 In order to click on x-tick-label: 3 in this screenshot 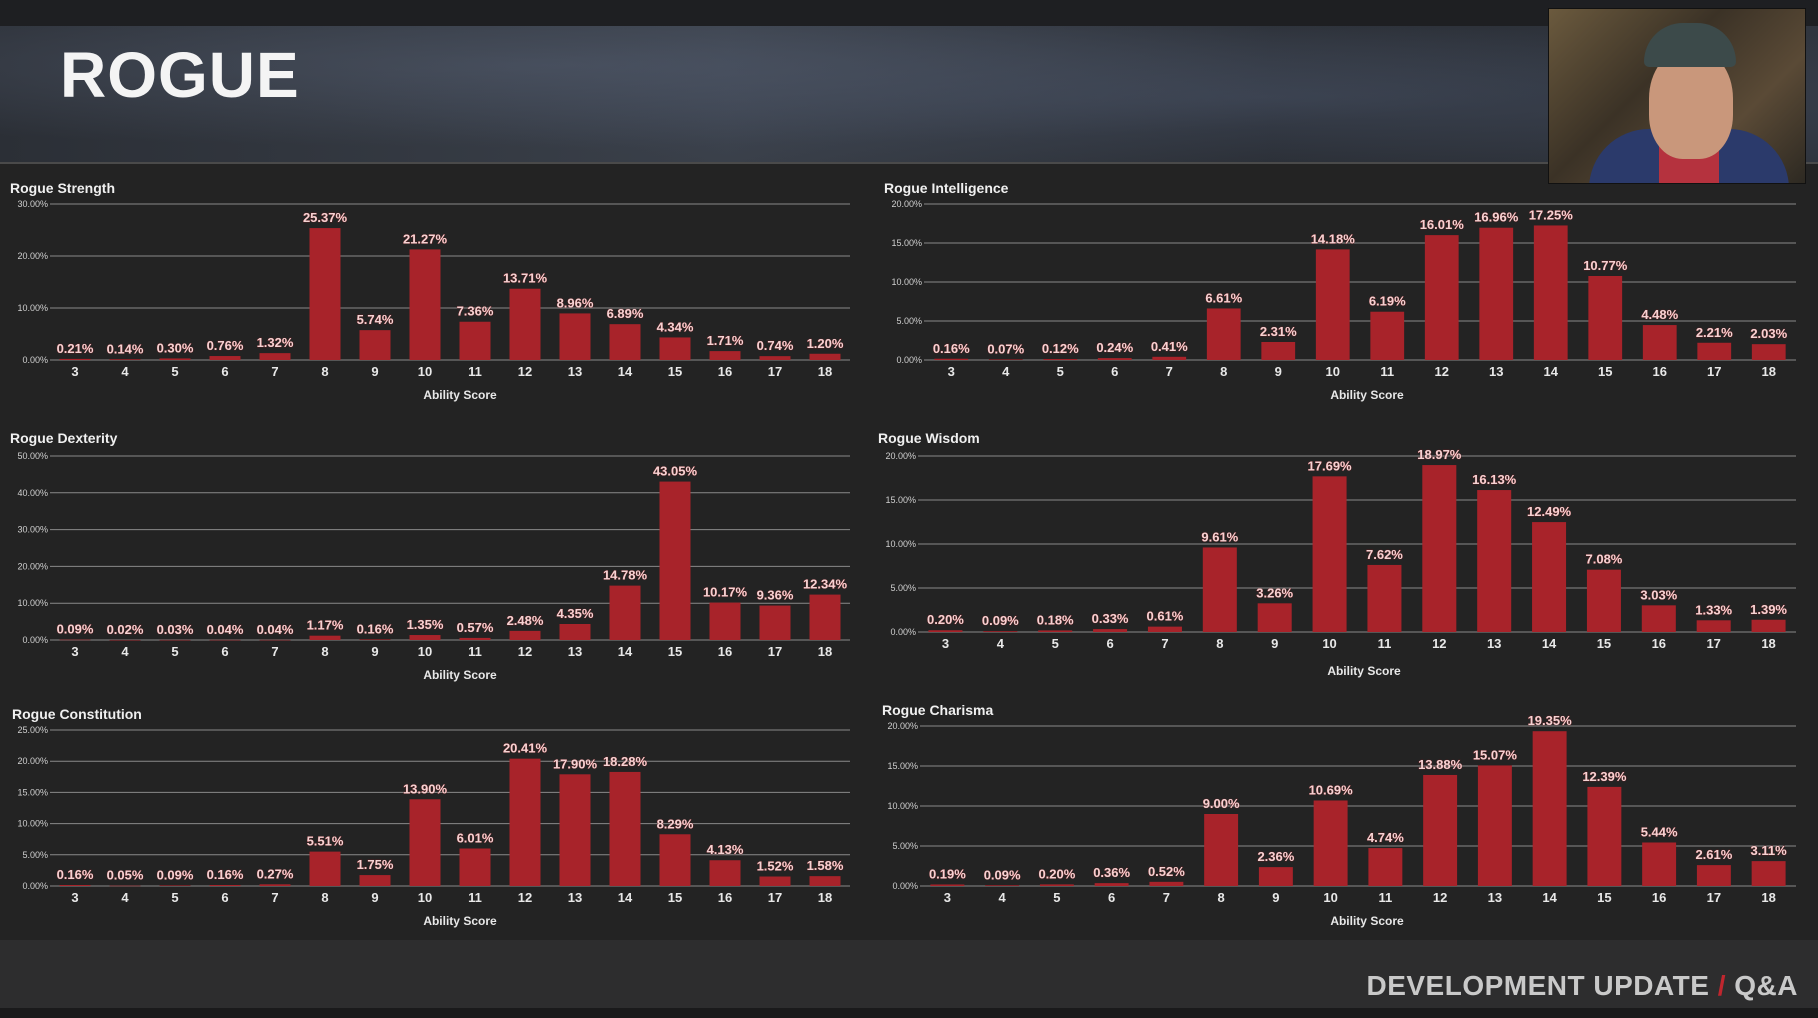, I will do `click(951, 371)`.